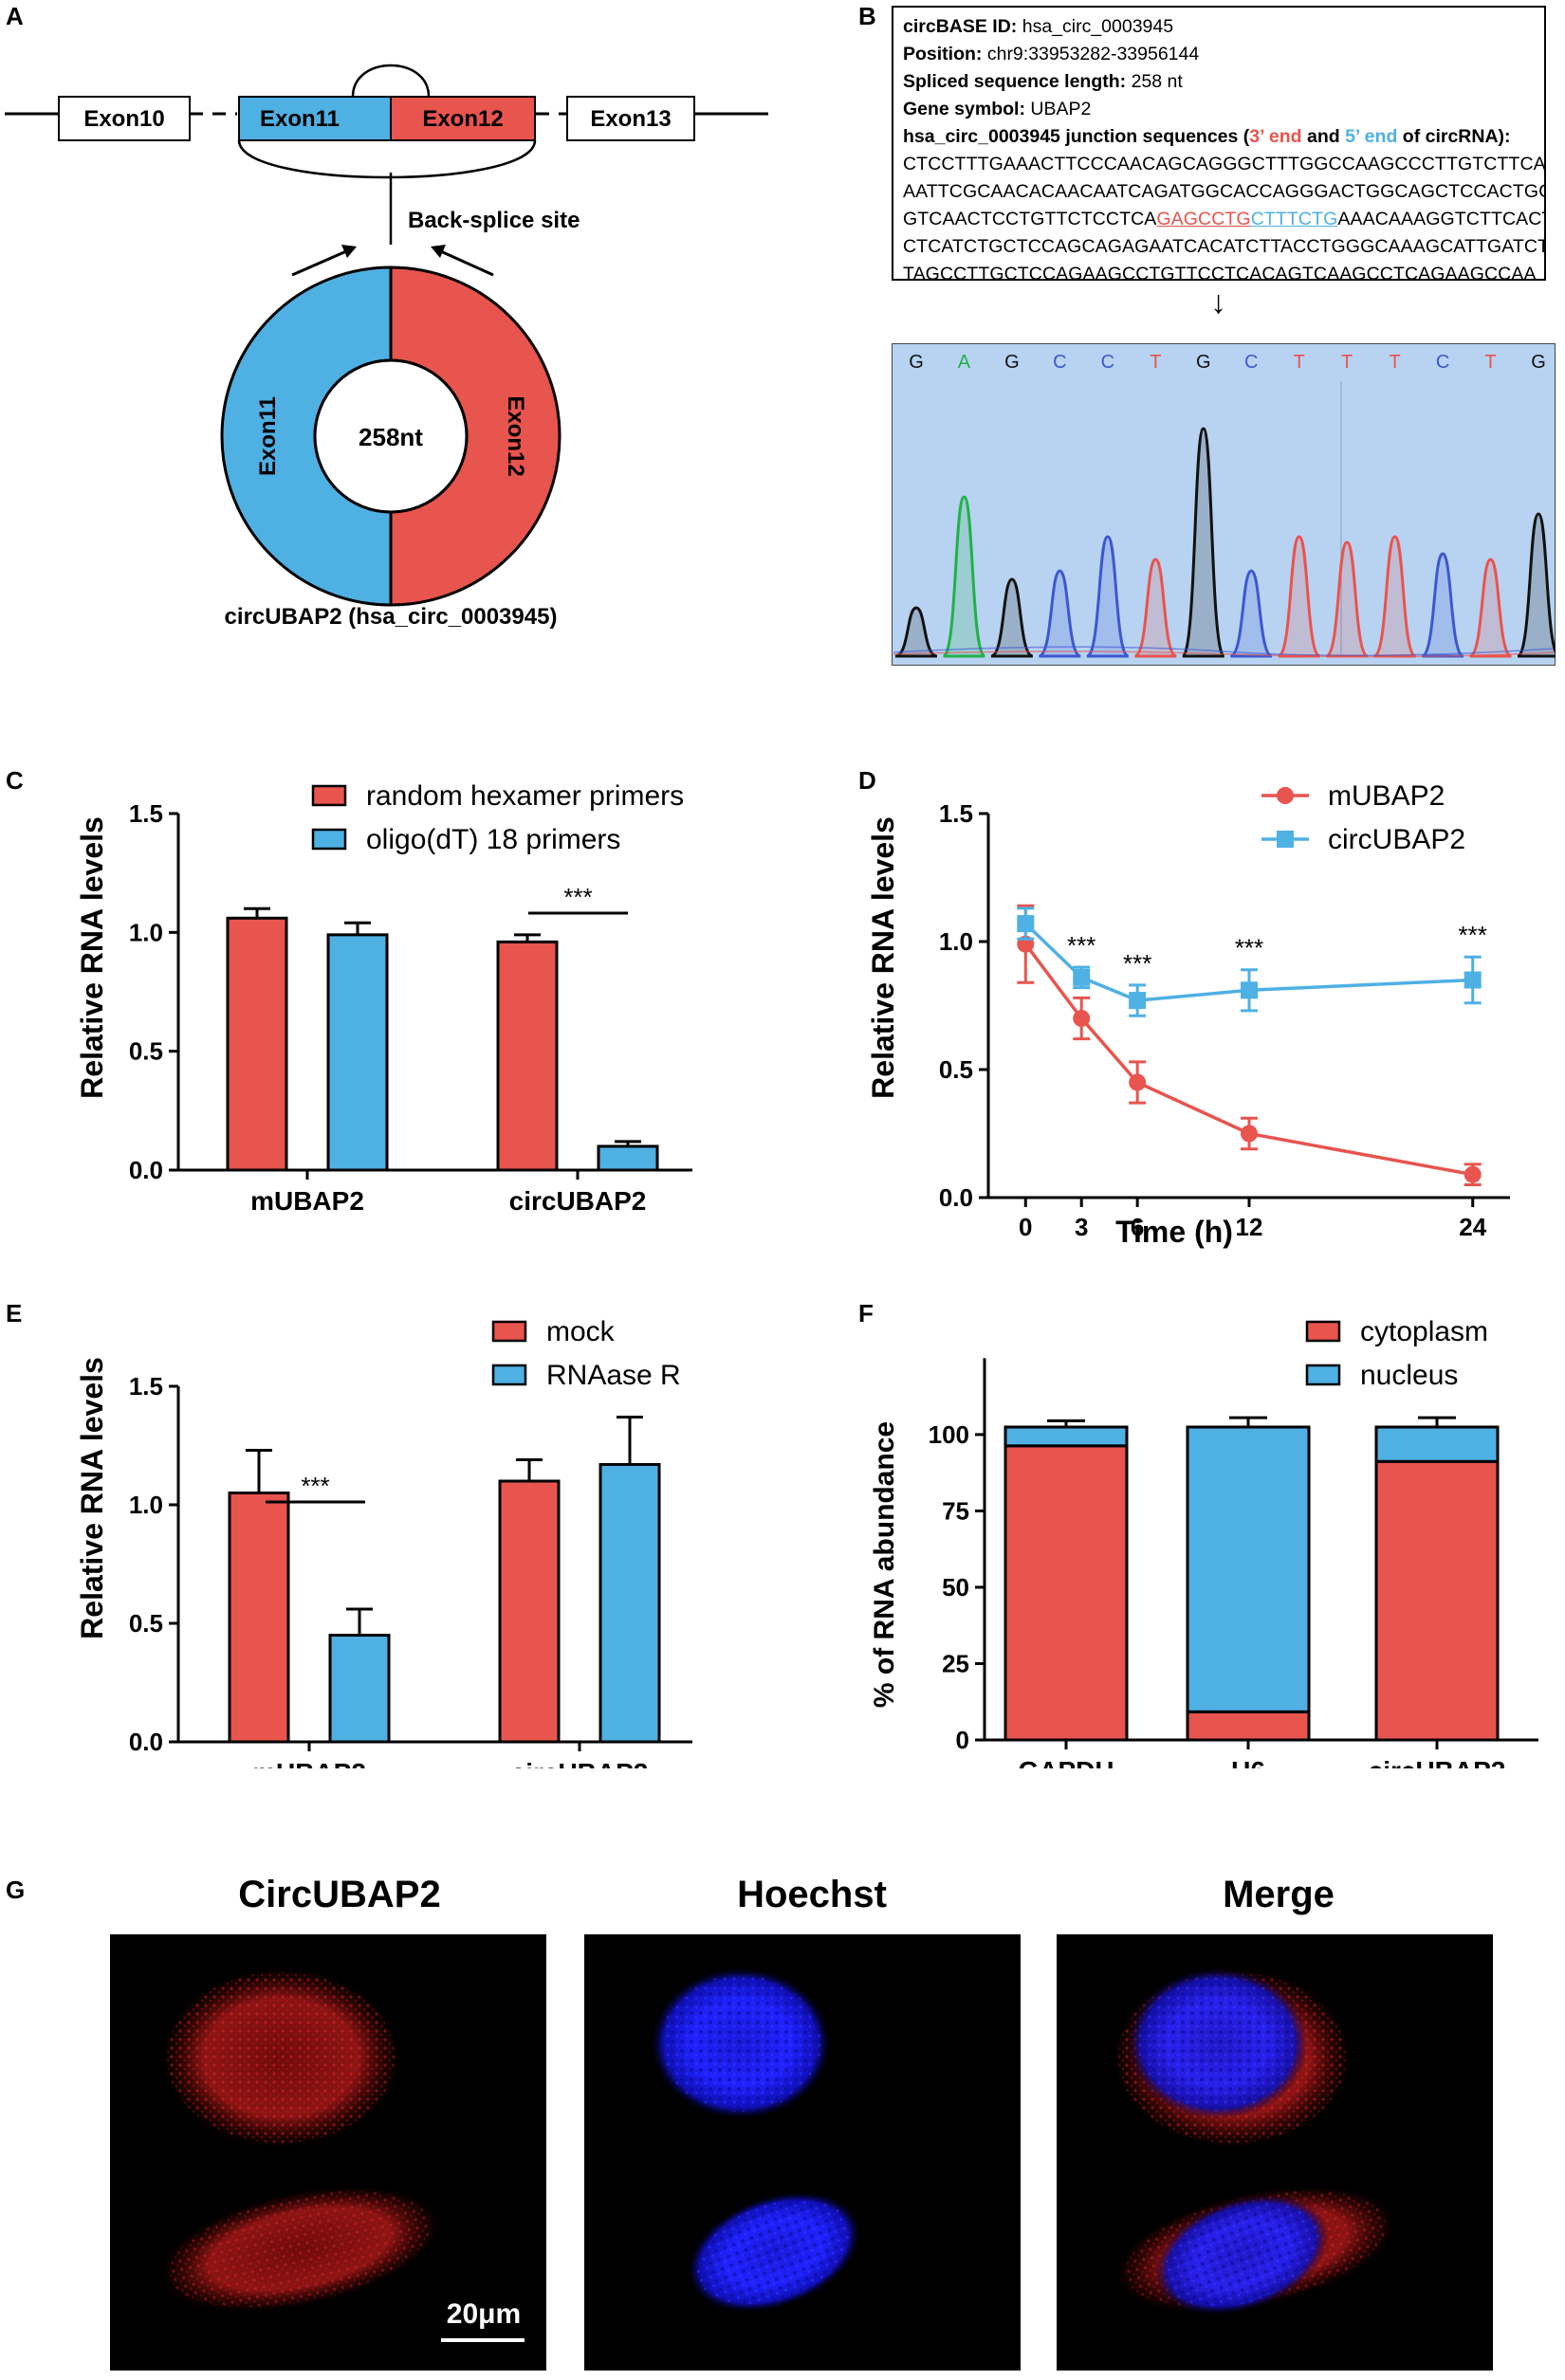 This screenshot has height=2380, width=1565. What do you see at coordinates (884, 1565) in the screenshot?
I see `chart-f-ylabel: % of RNA abundance` at bounding box center [884, 1565].